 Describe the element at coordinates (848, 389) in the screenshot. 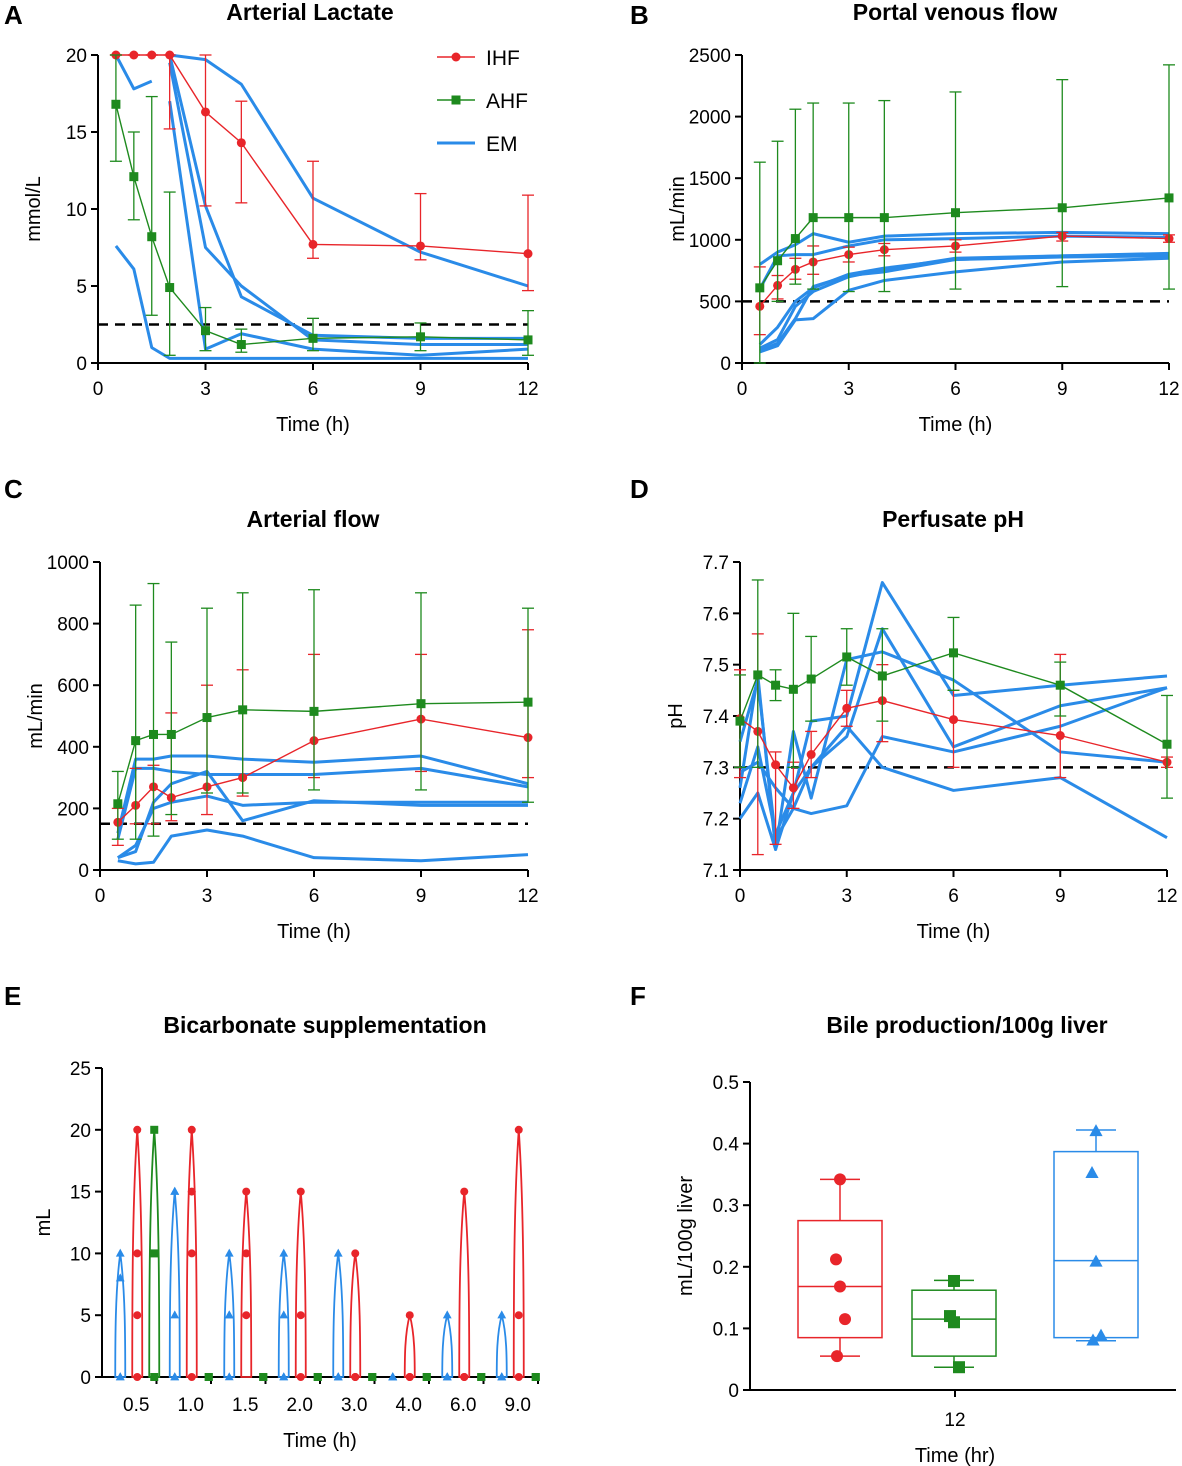

I see `x-tick-label: 3` at that location.